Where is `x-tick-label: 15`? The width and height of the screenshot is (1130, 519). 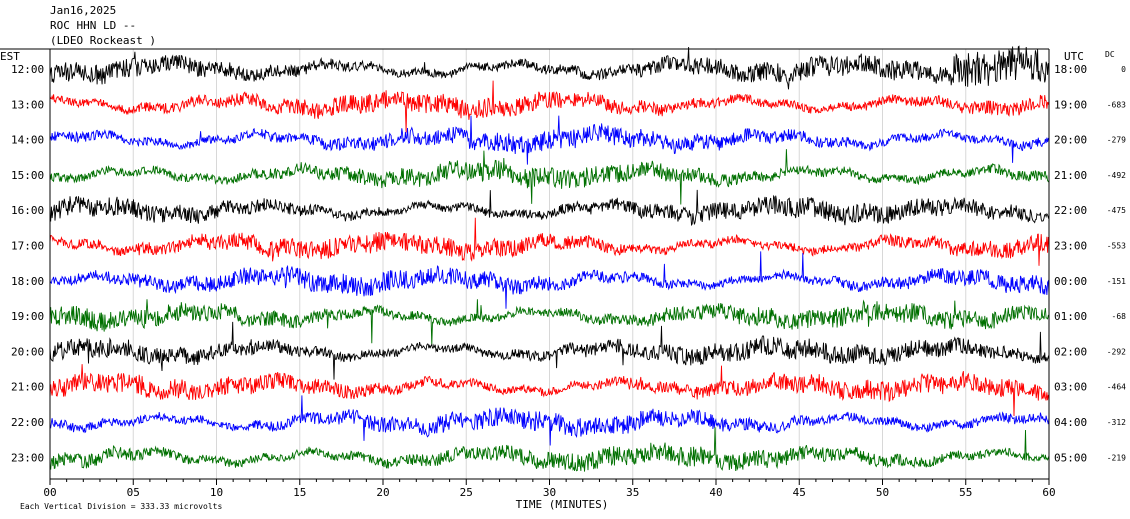 x-tick-label: 15 is located at coordinates (299, 492).